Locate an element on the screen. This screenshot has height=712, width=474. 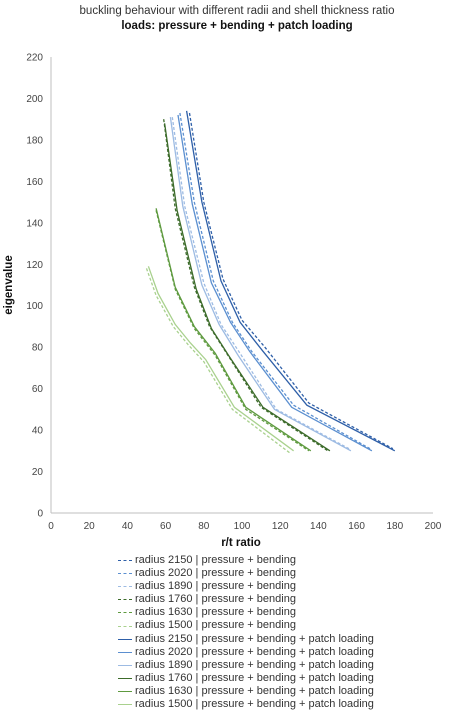
y-tick-label: 120 is located at coordinates (34, 265).